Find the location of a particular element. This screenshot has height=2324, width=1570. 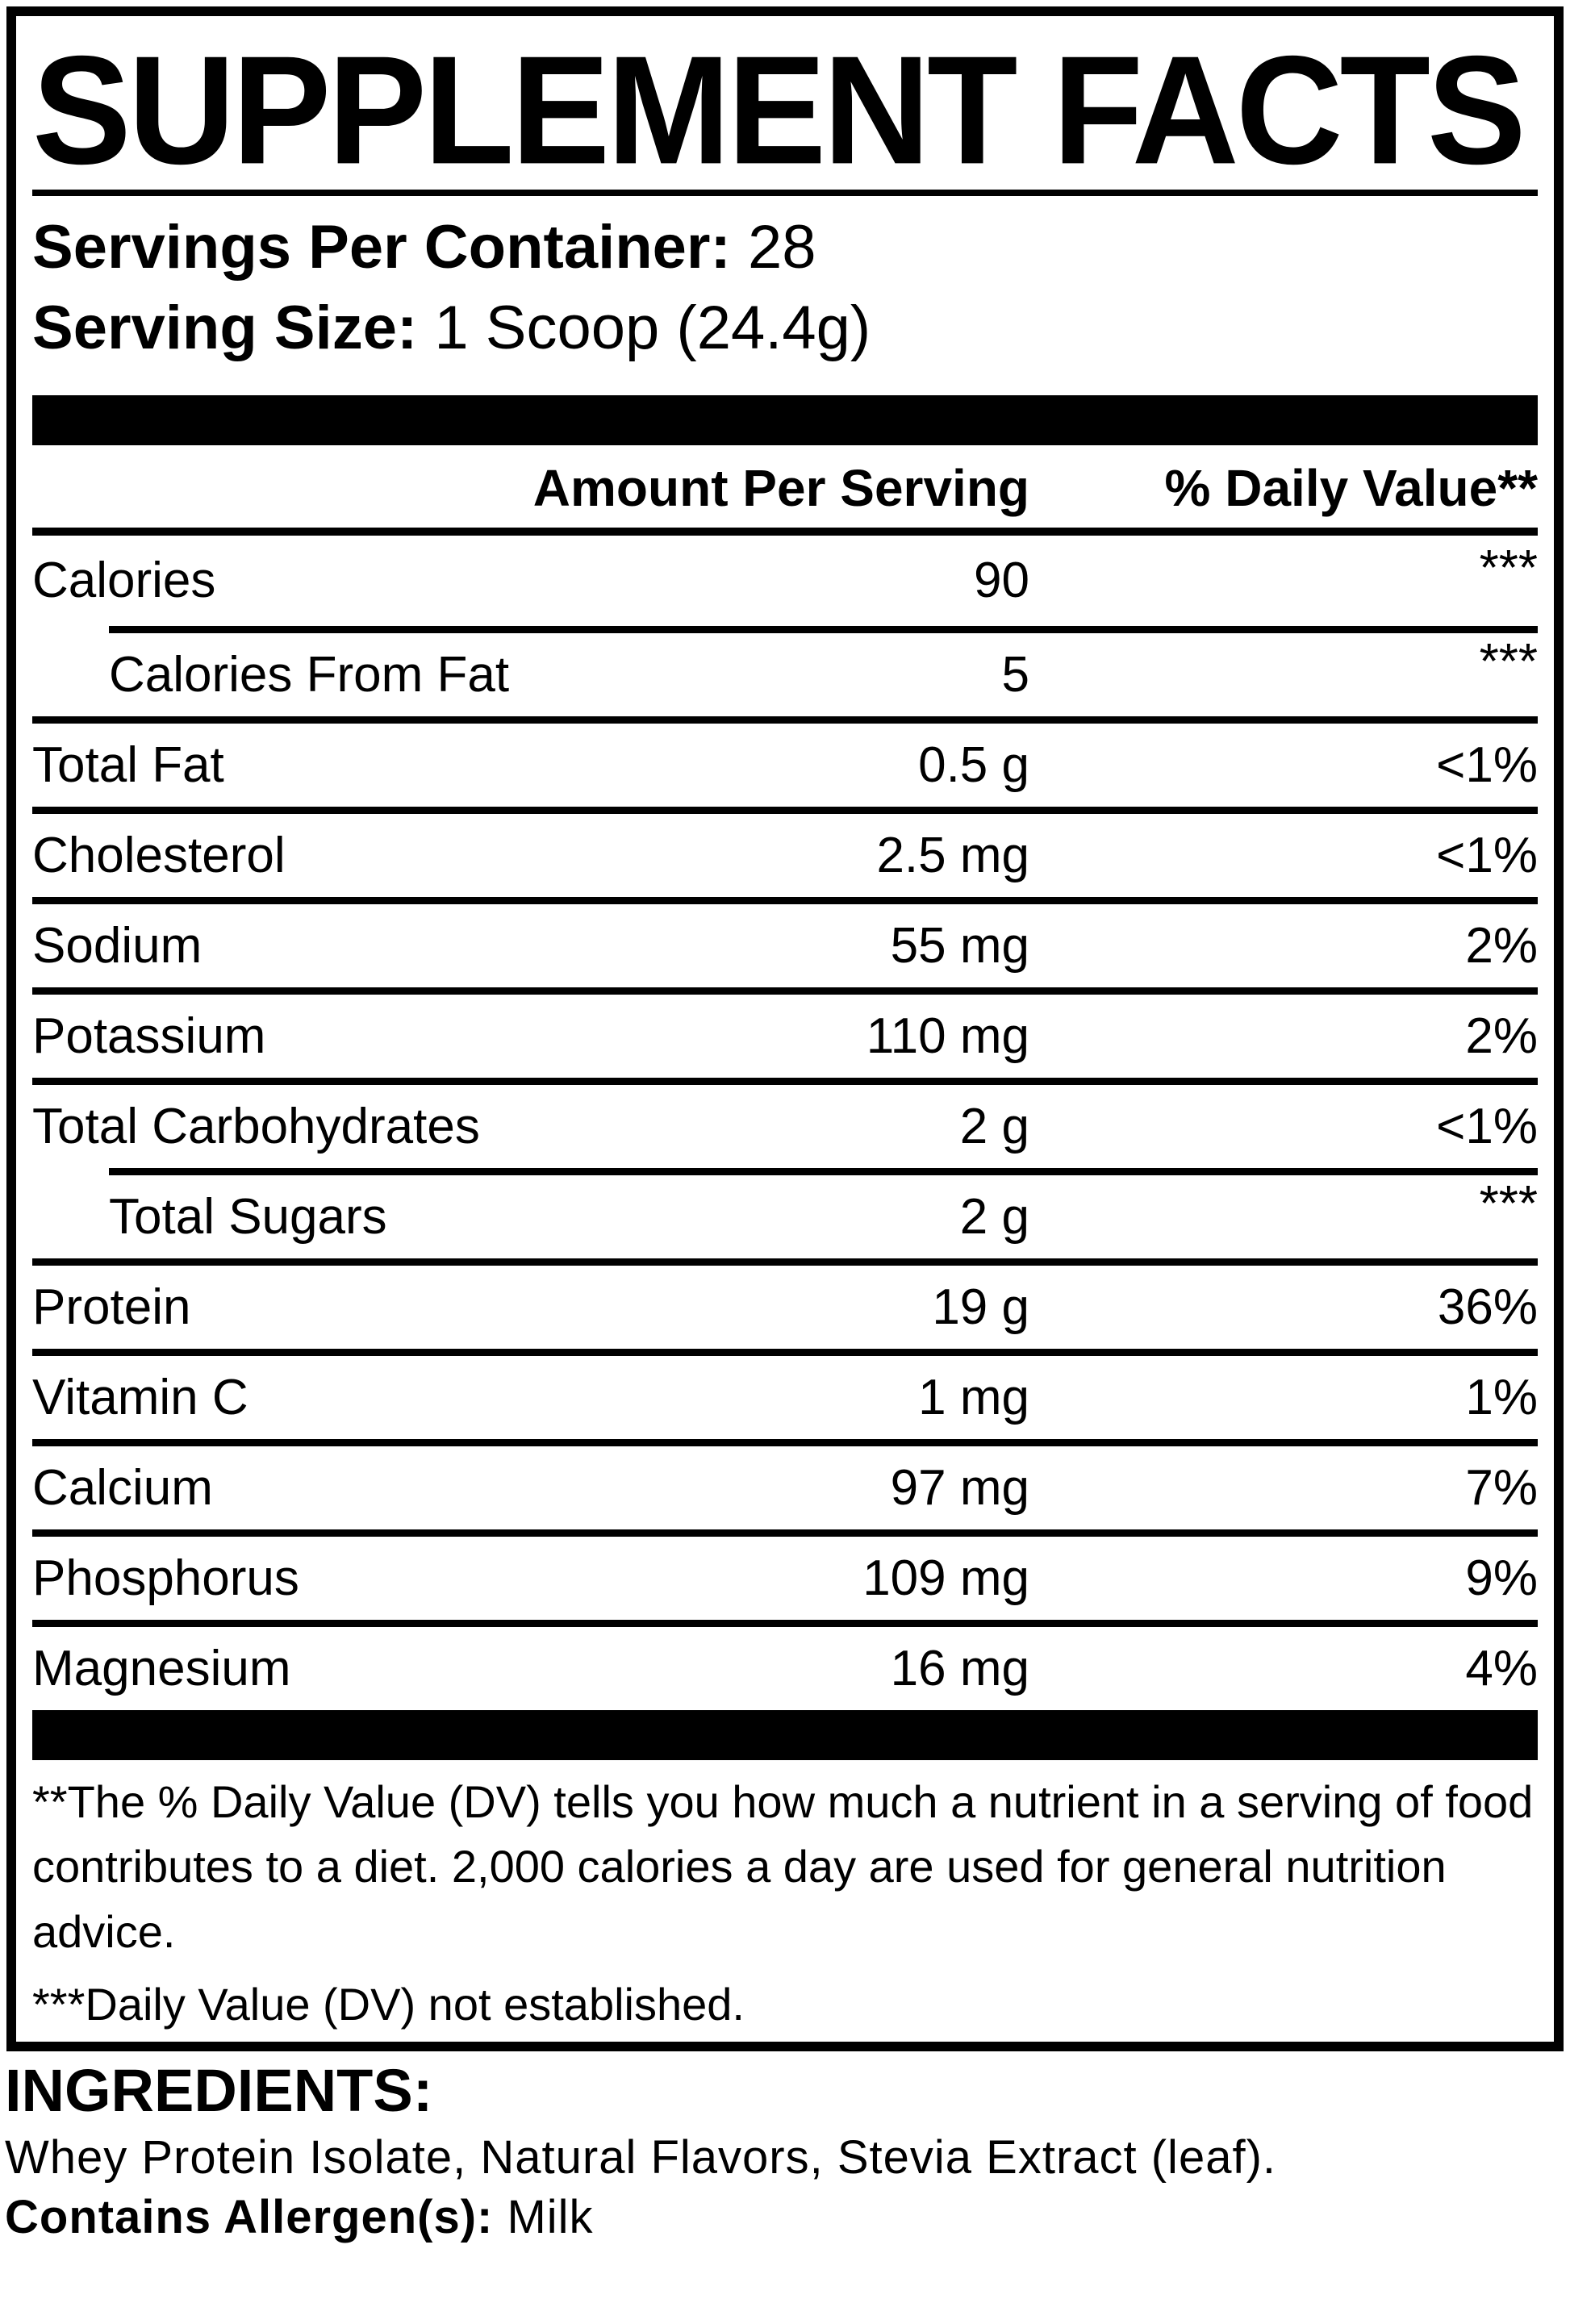

nutrient-amount: 19 g is located at coordinates (980, 1307).